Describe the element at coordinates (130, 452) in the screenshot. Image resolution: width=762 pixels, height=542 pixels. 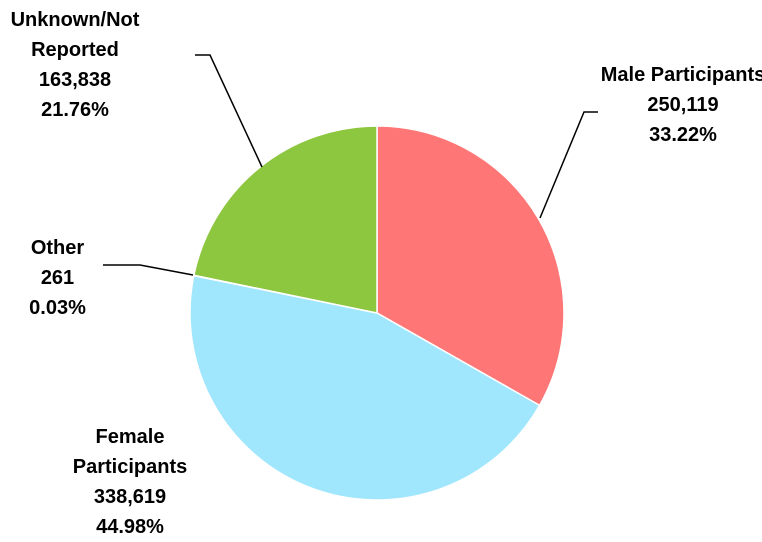
I see `category-label: Female Participants` at that location.